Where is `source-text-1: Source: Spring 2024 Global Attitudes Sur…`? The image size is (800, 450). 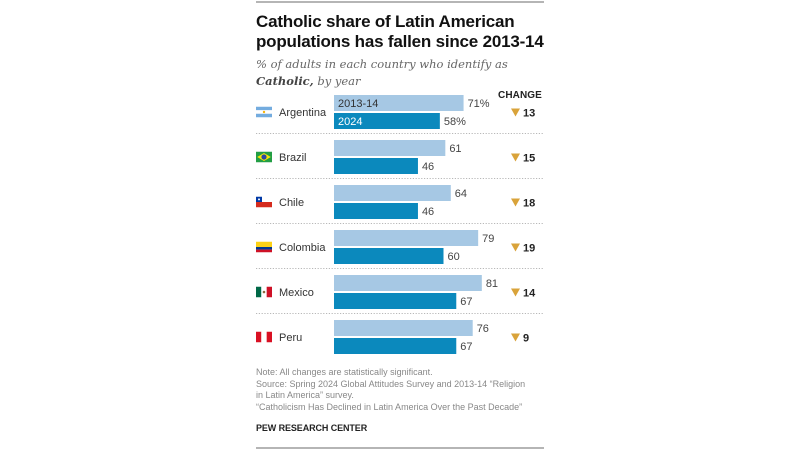 source-text-1: Source: Spring 2024 Global Attitudes Sur… is located at coordinates (391, 383).